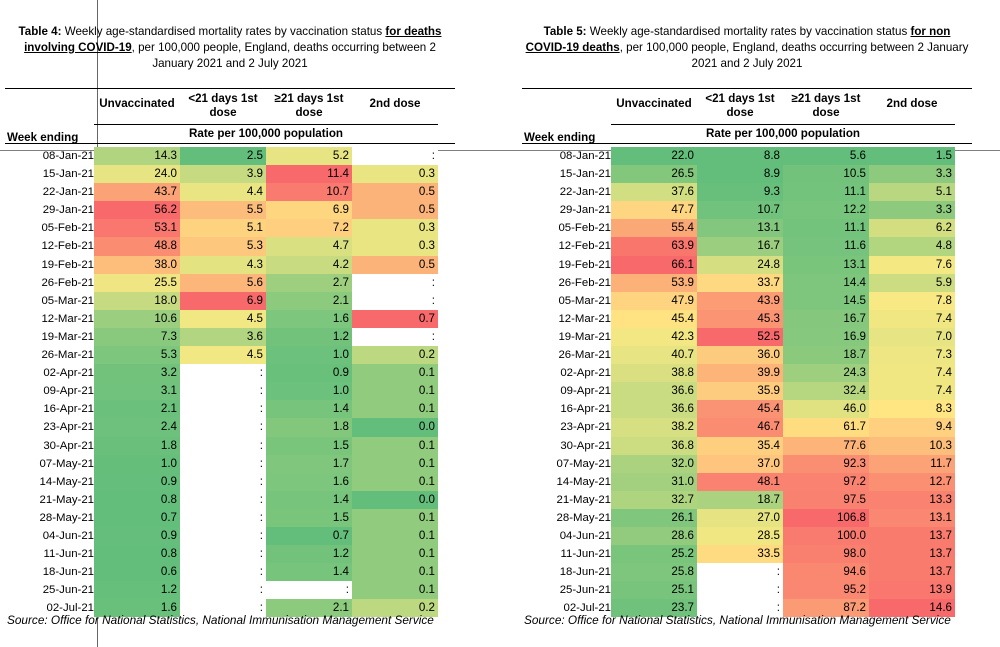 The width and height of the screenshot is (1000, 647). Describe the element at coordinates (826, 590) in the screenshot. I see `rate-cell: 95.2` at that location.